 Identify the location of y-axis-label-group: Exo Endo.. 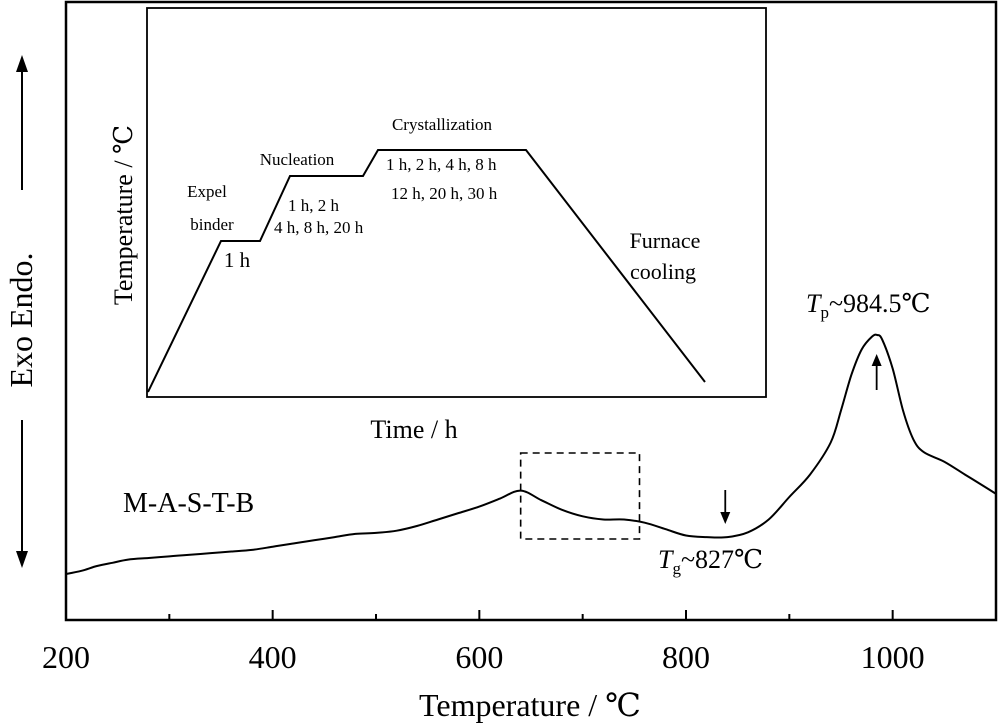
(21, 311).